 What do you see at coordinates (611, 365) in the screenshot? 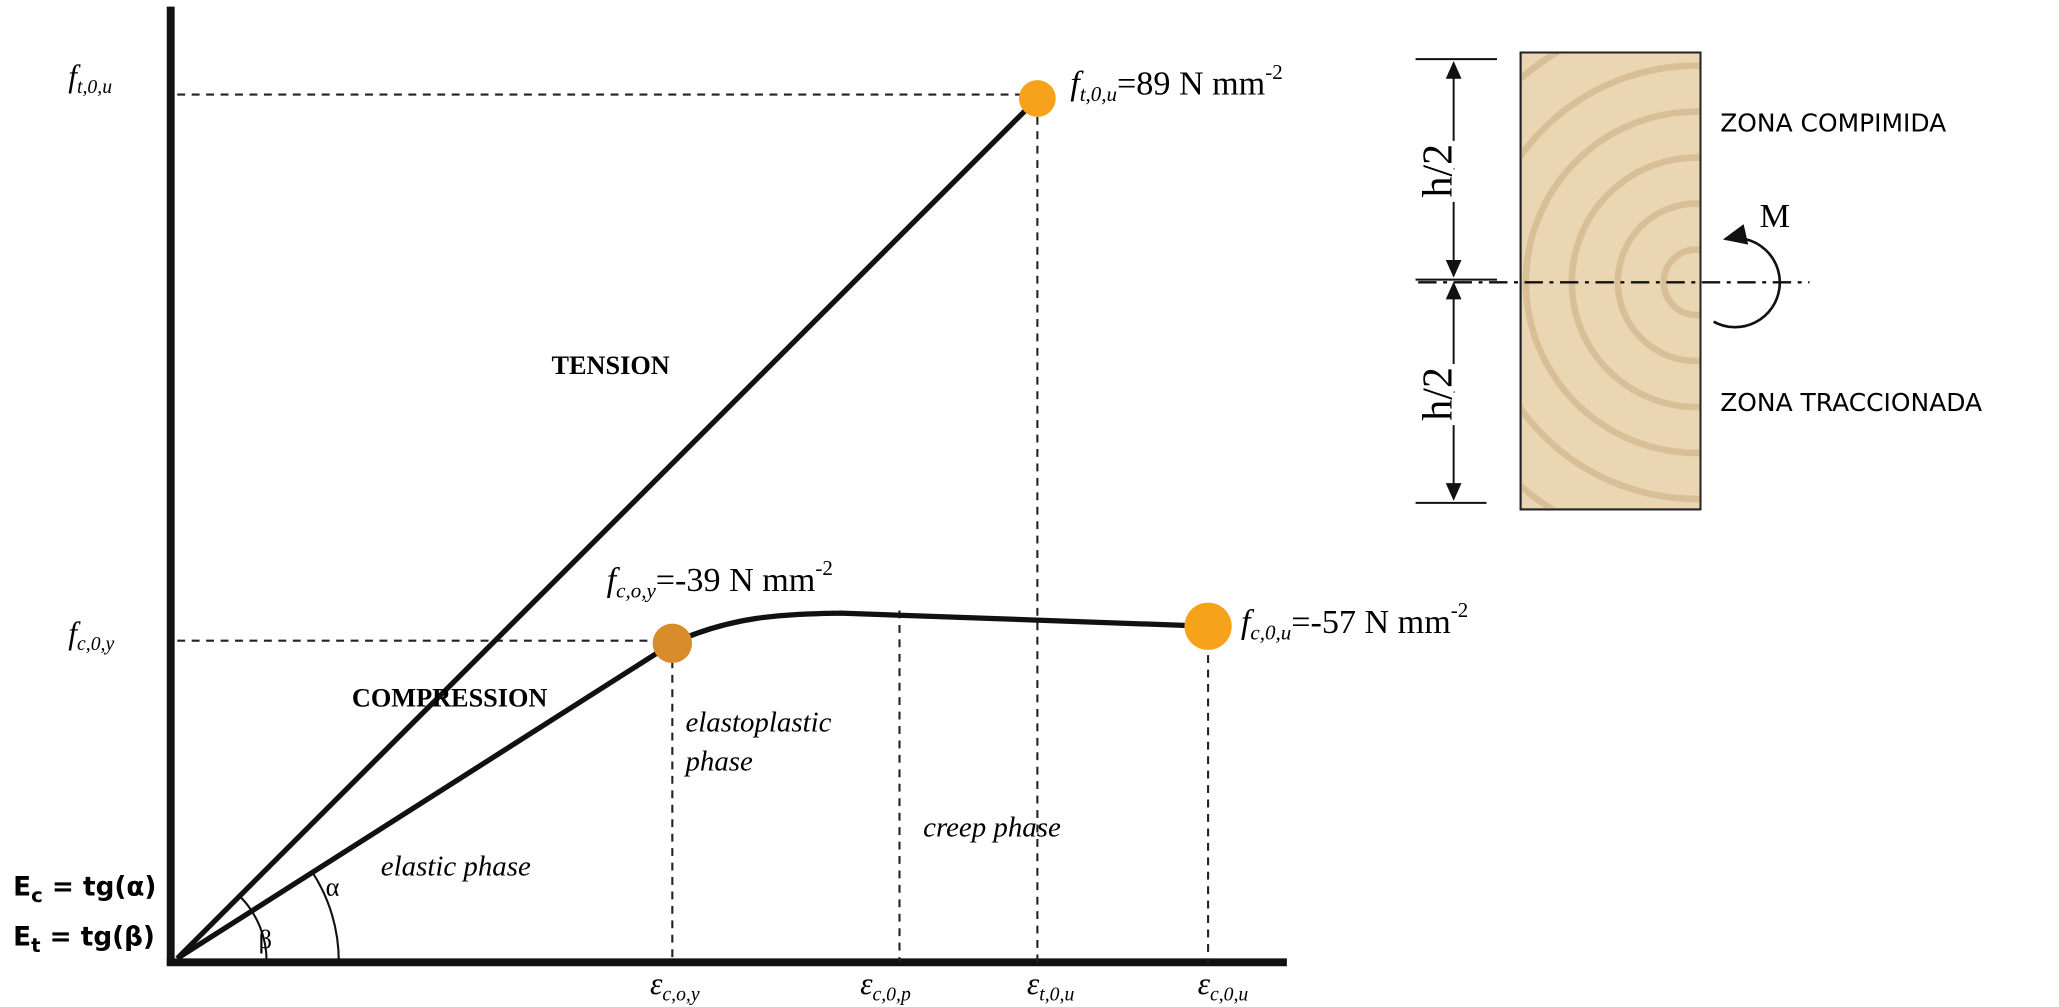
I see `region-label: TENSION` at bounding box center [611, 365].